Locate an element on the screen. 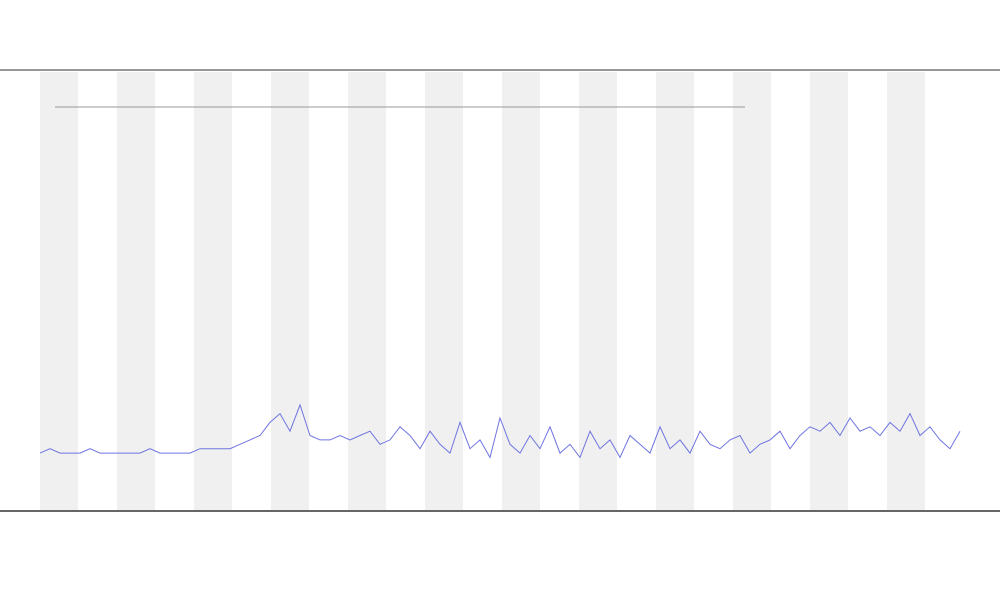 This screenshot has width=1000, height=600. data-line is located at coordinates (500, 431).